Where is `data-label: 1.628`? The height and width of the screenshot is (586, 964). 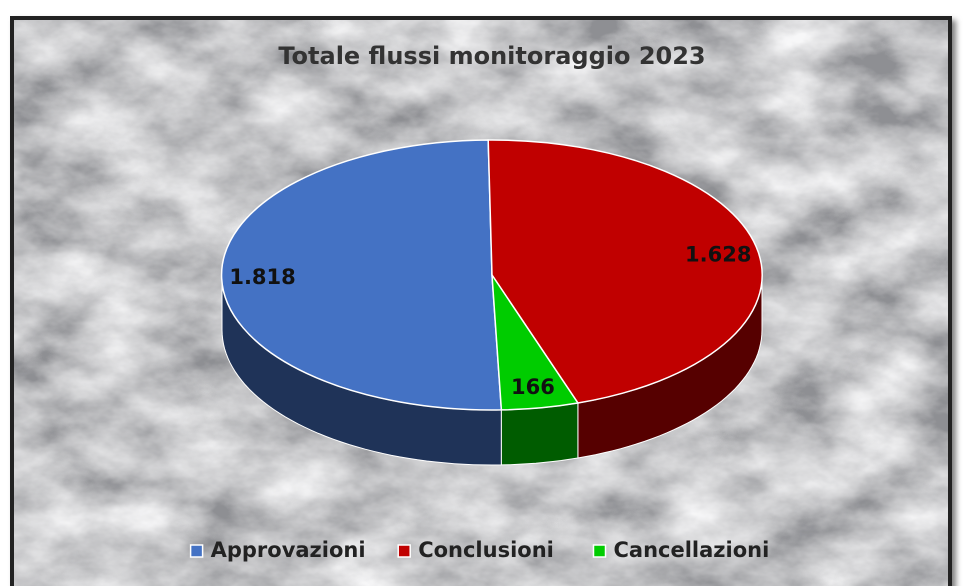 data-label: 1.628 is located at coordinates (718, 255).